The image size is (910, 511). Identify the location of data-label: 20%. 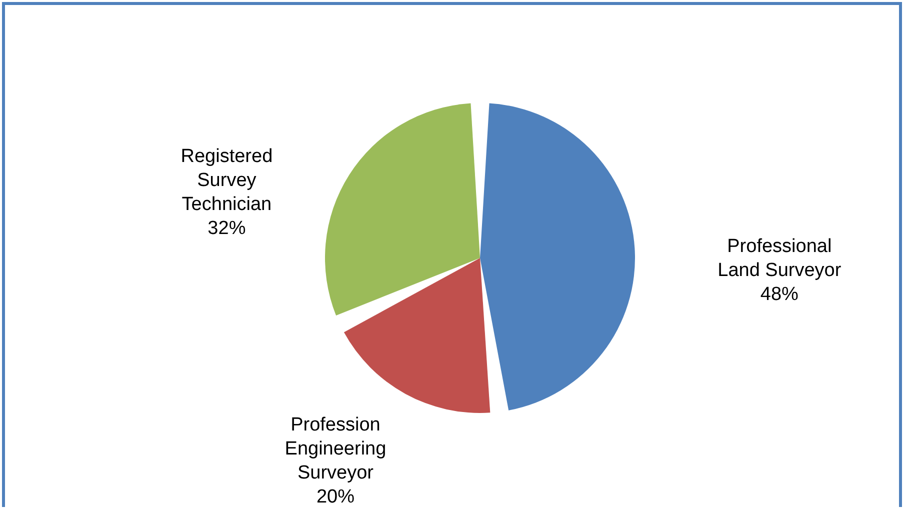
(335, 497).